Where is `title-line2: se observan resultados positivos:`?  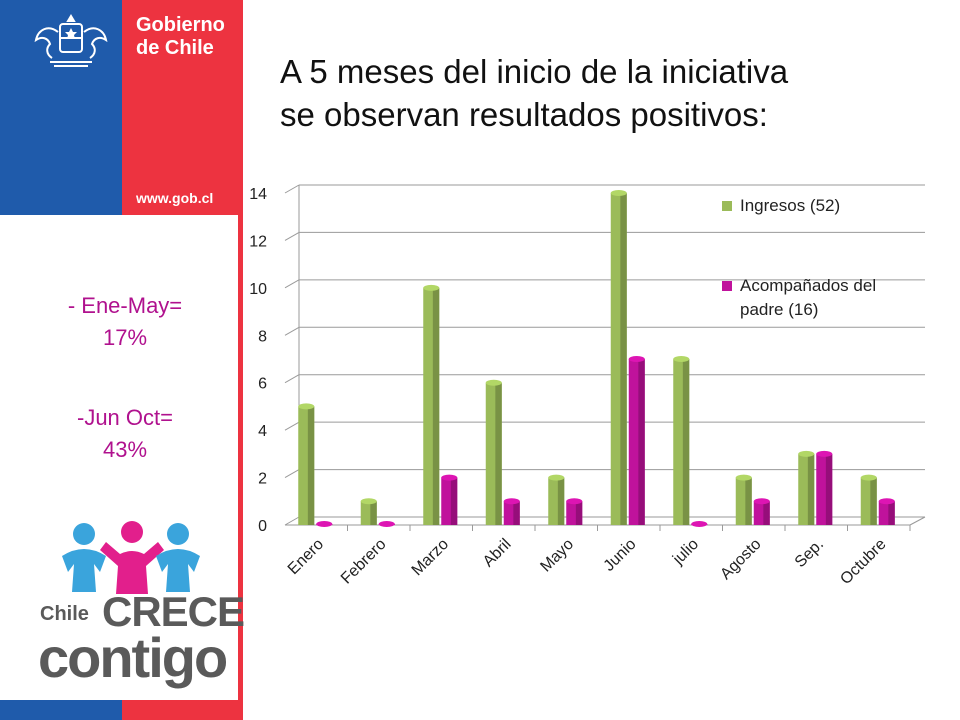
title-line2: se observan resultados positivos: is located at coordinates (524, 114).